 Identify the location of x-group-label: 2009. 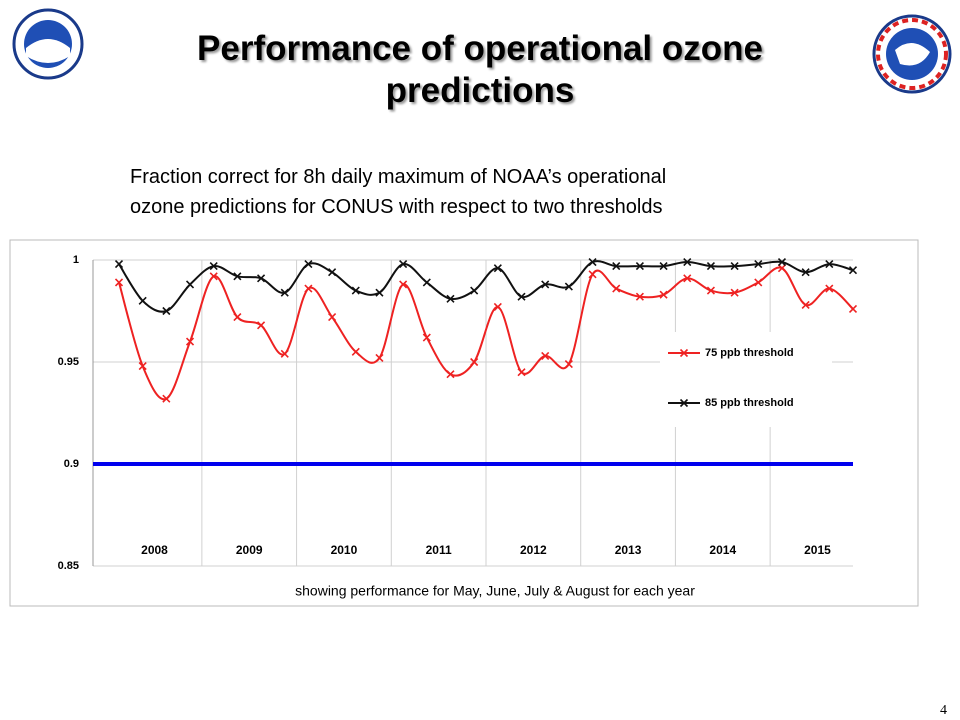
(249, 550).